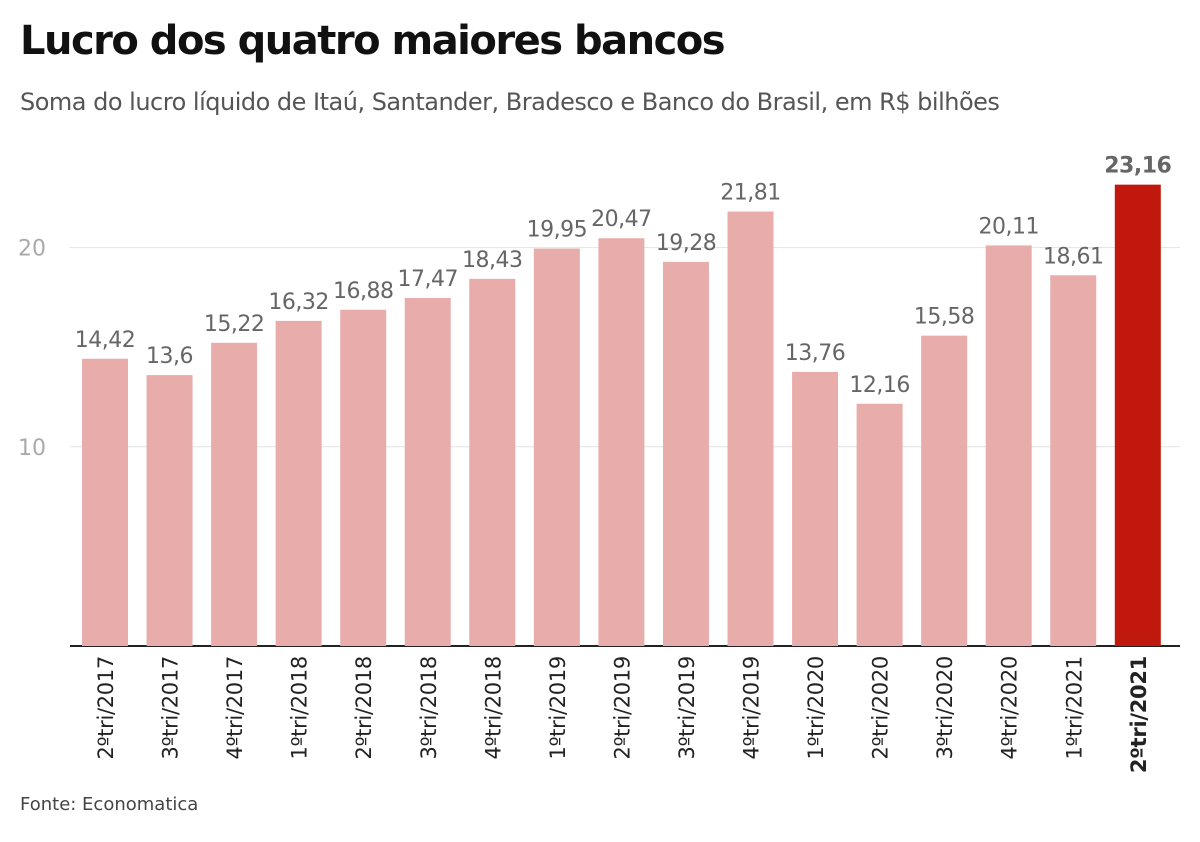 The image size is (1200, 842). Describe the element at coordinates (32, 349) in the screenshot. I see `y-tick-labels: 10 20` at that location.